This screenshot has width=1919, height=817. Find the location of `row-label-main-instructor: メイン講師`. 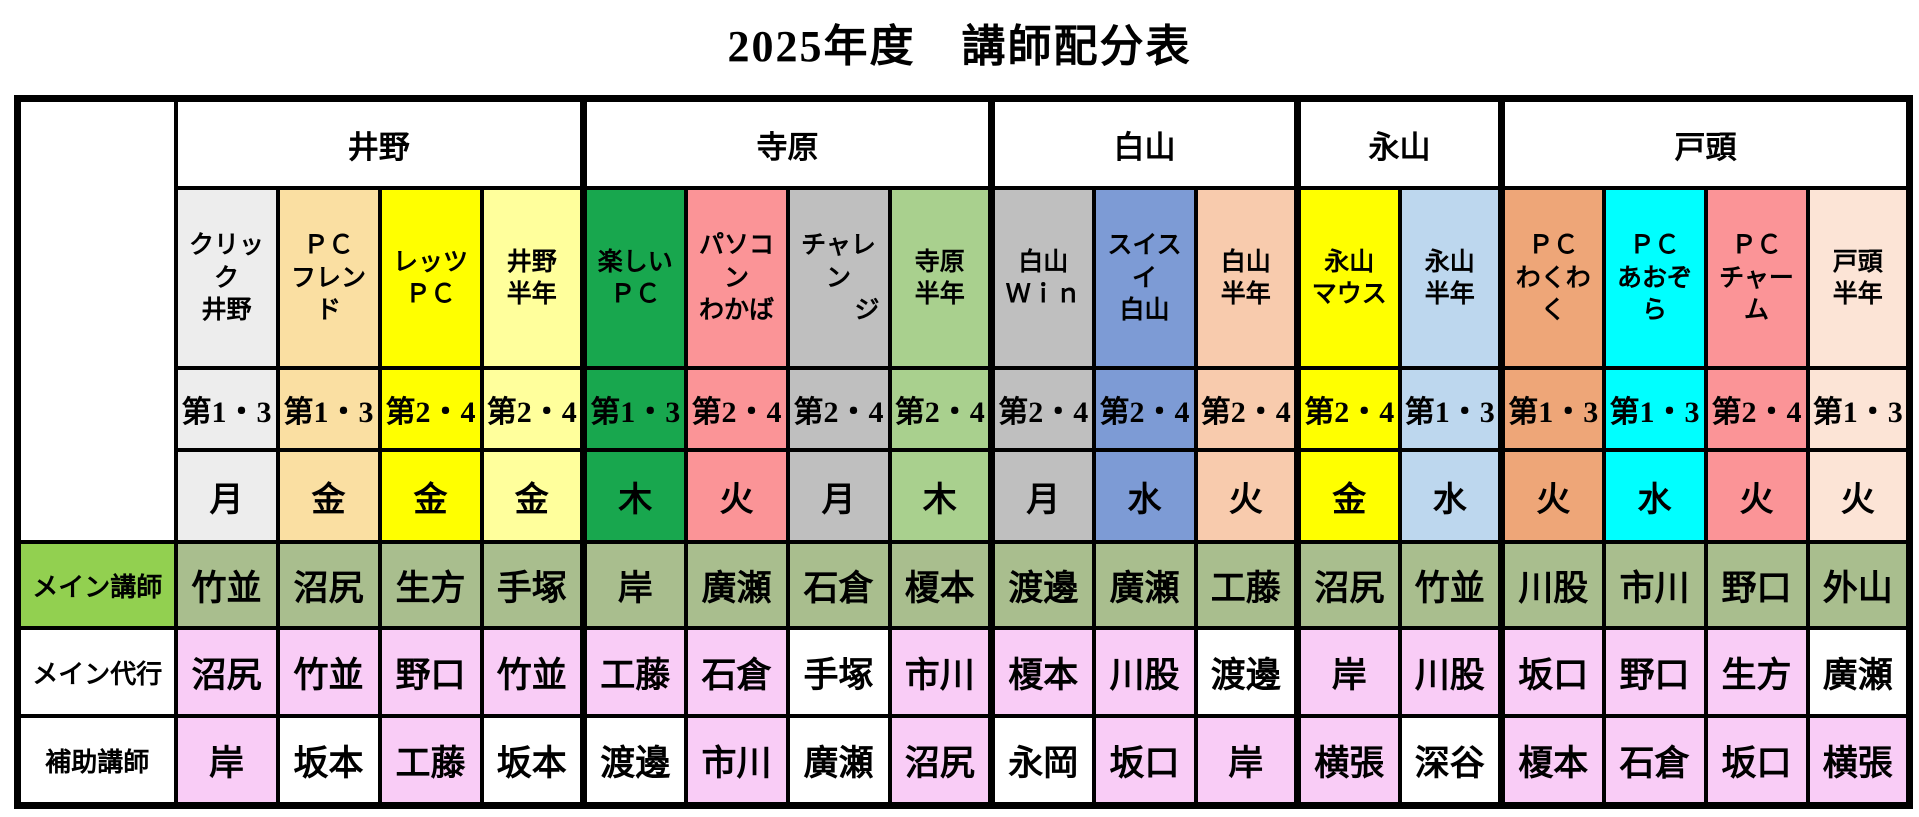

row-label-main-instructor: メイン講師 is located at coordinates (96, 585).